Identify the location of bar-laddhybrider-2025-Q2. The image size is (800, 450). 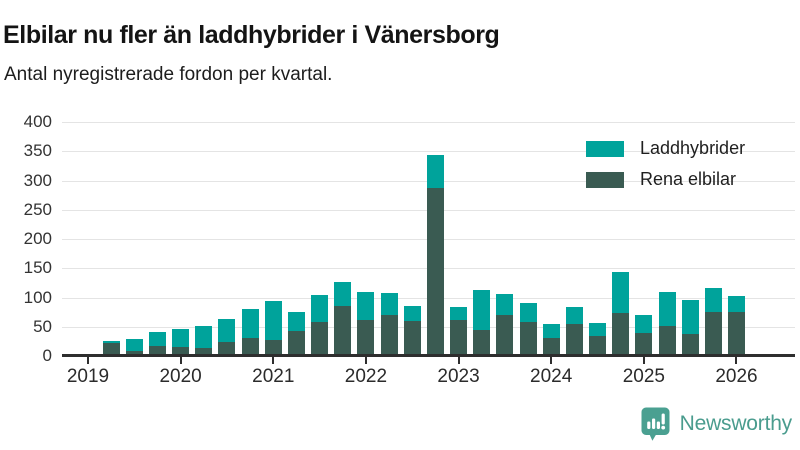
(667, 309).